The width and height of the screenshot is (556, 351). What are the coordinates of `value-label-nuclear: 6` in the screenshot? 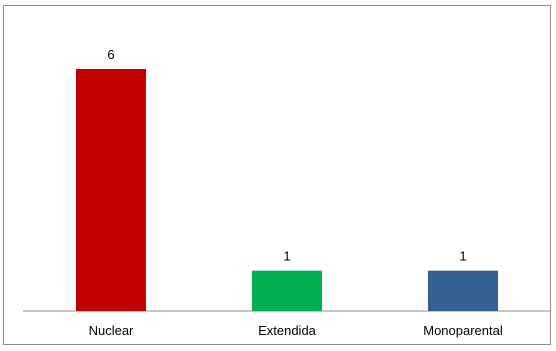 It's located at (110, 54).